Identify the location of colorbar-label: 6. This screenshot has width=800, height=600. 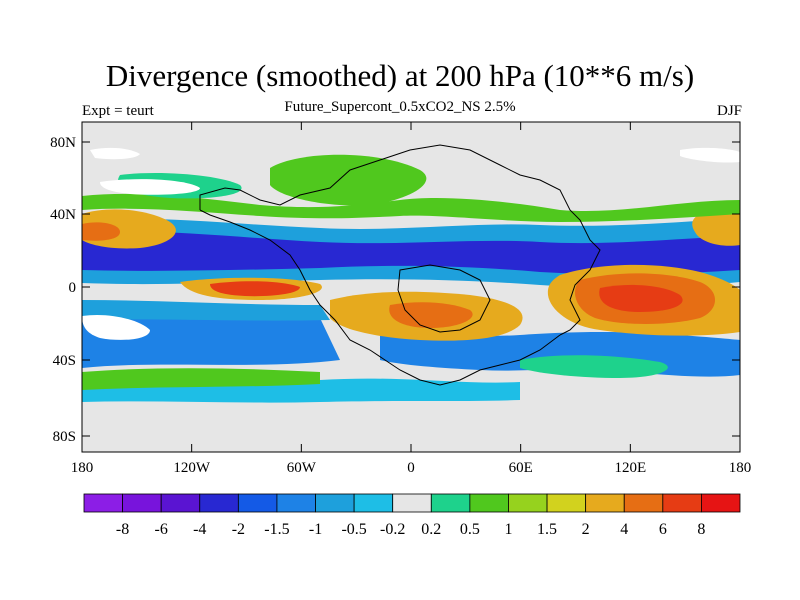
(663, 529).